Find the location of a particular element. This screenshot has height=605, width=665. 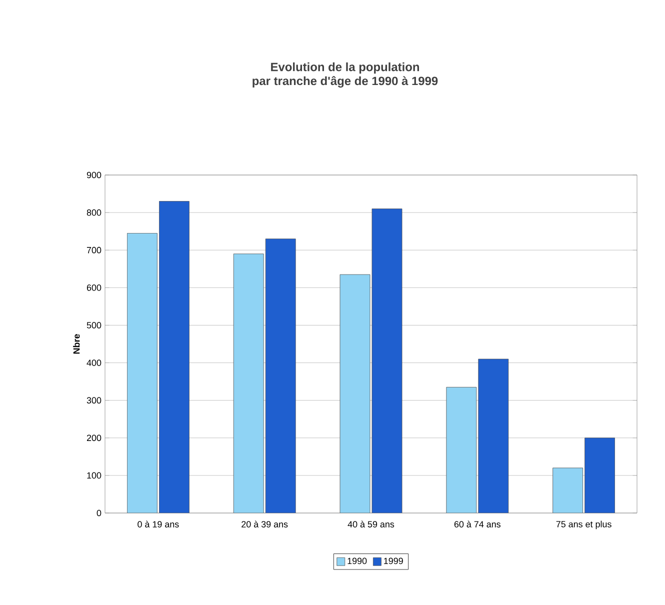

legend-label: 1999 is located at coordinates (393, 561).